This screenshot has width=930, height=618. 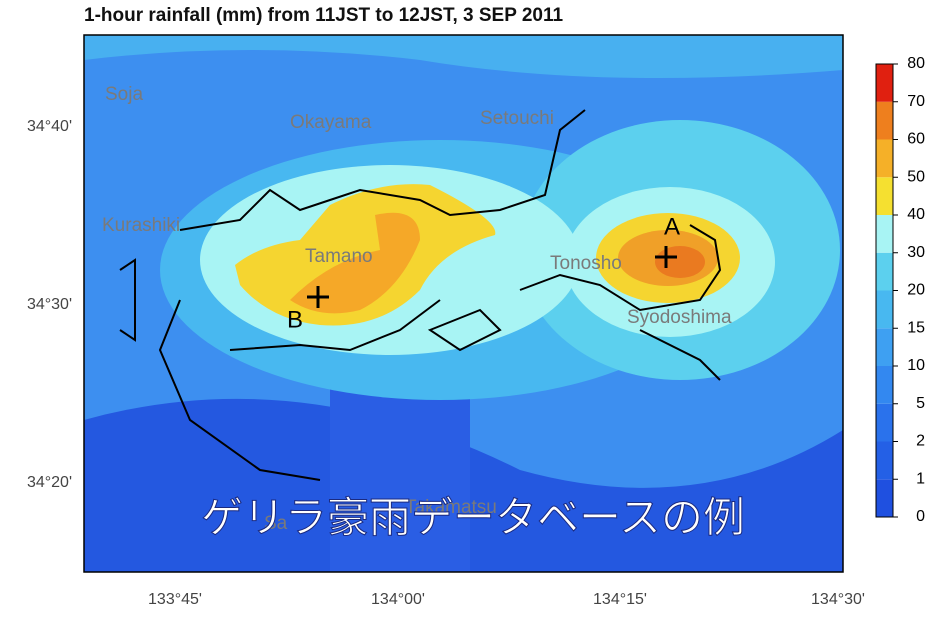 What do you see at coordinates (124, 94) in the screenshot?
I see `place-label: Soja` at bounding box center [124, 94].